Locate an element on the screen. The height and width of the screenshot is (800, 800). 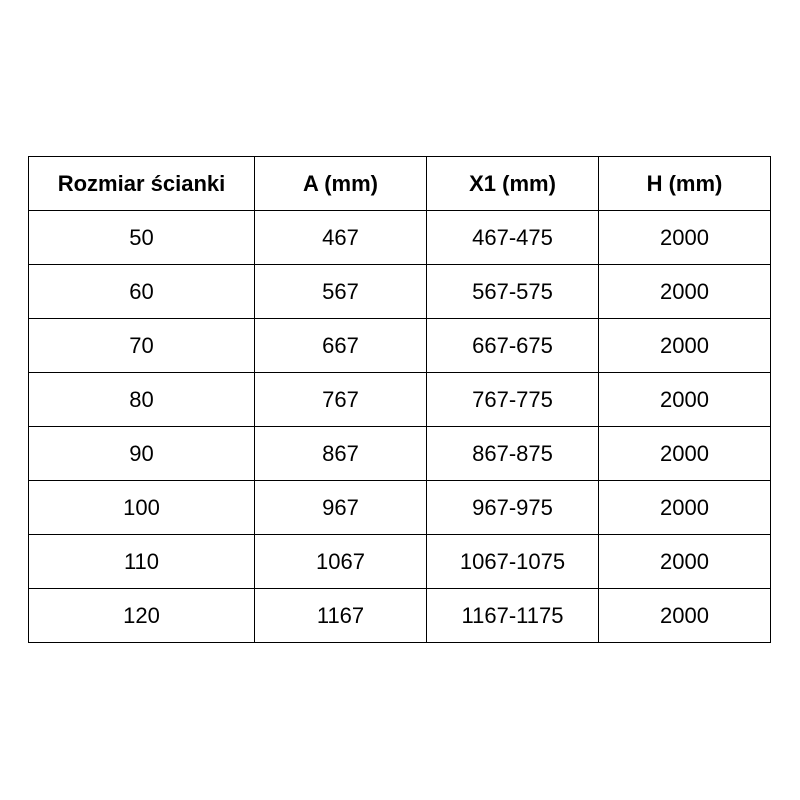
cell-a: 467 is located at coordinates (340, 237).